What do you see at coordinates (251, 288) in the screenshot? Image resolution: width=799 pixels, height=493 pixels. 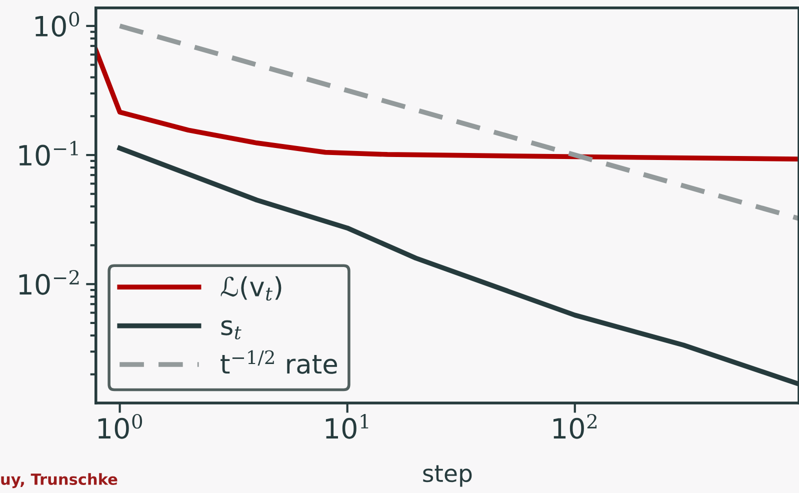 I see `legend-label: ℒ(v$_{t}$)` at bounding box center [251, 288].